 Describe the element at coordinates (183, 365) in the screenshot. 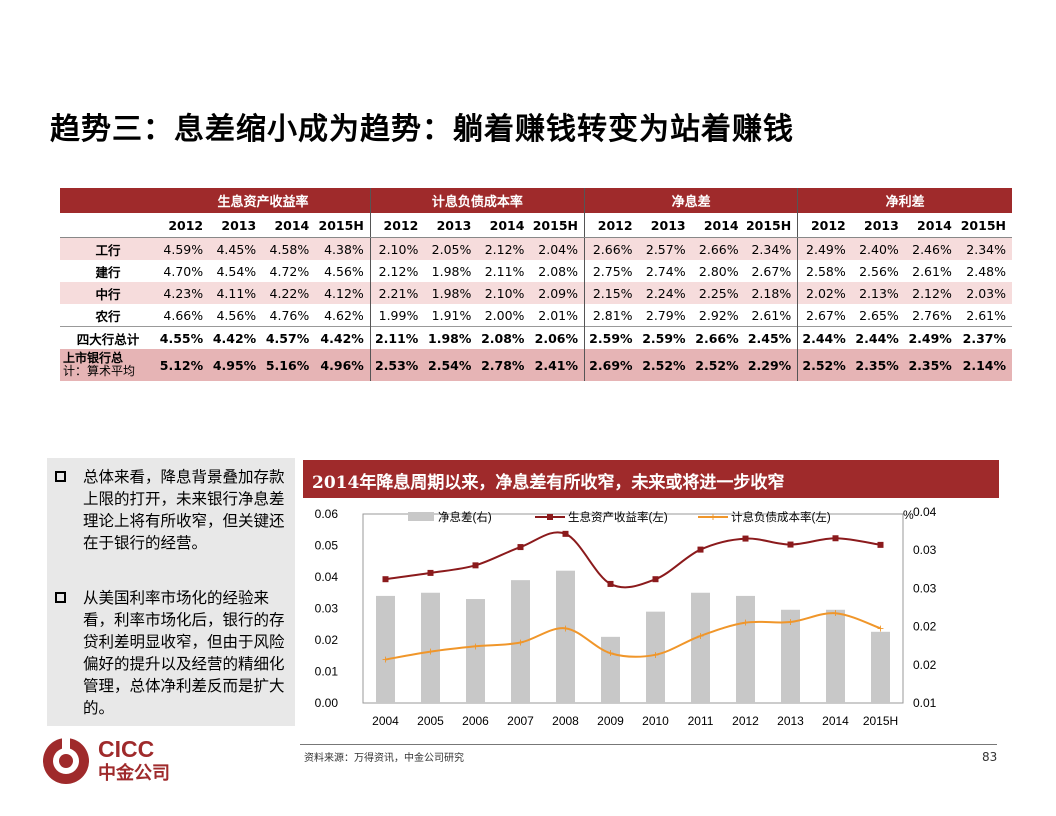

I see `table-cell: 5.12%` at that location.